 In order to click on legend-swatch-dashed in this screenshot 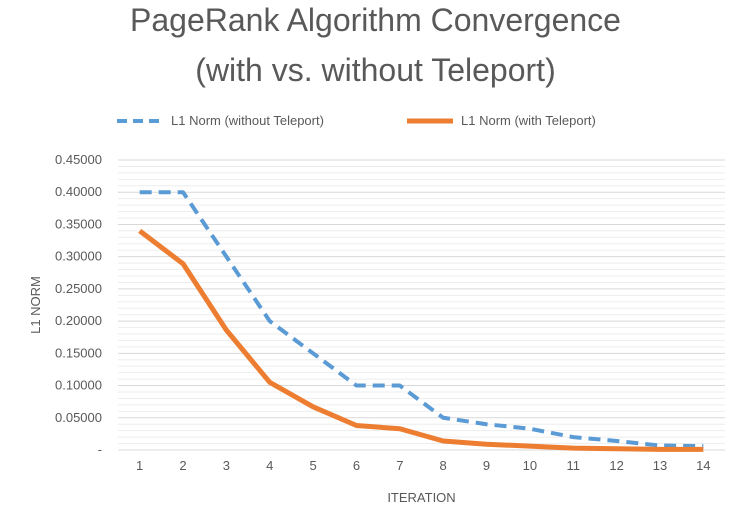, I will do `click(140, 120)`.